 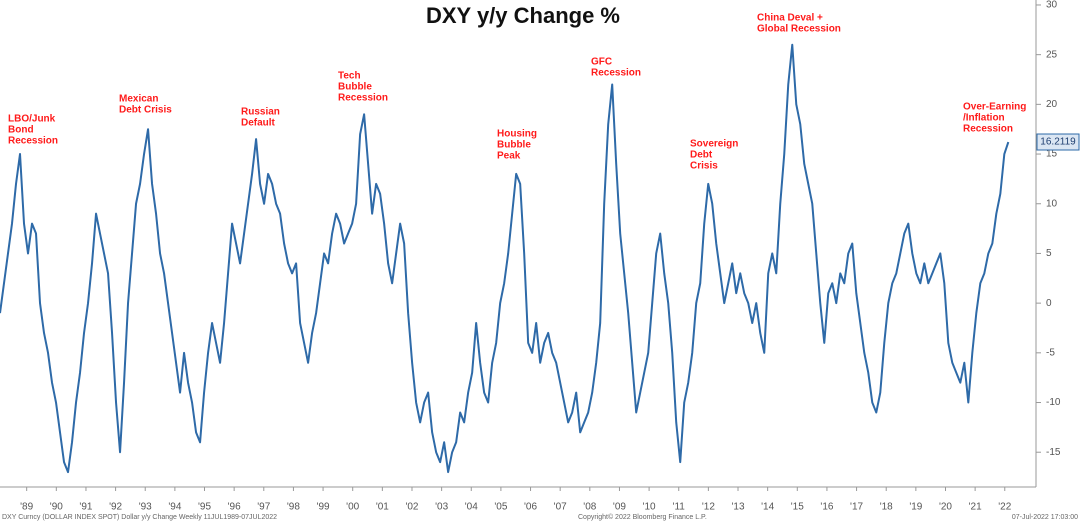 What do you see at coordinates (293, 507) in the screenshot?
I see `x-tick-label: '98` at bounding box center [293, 507].